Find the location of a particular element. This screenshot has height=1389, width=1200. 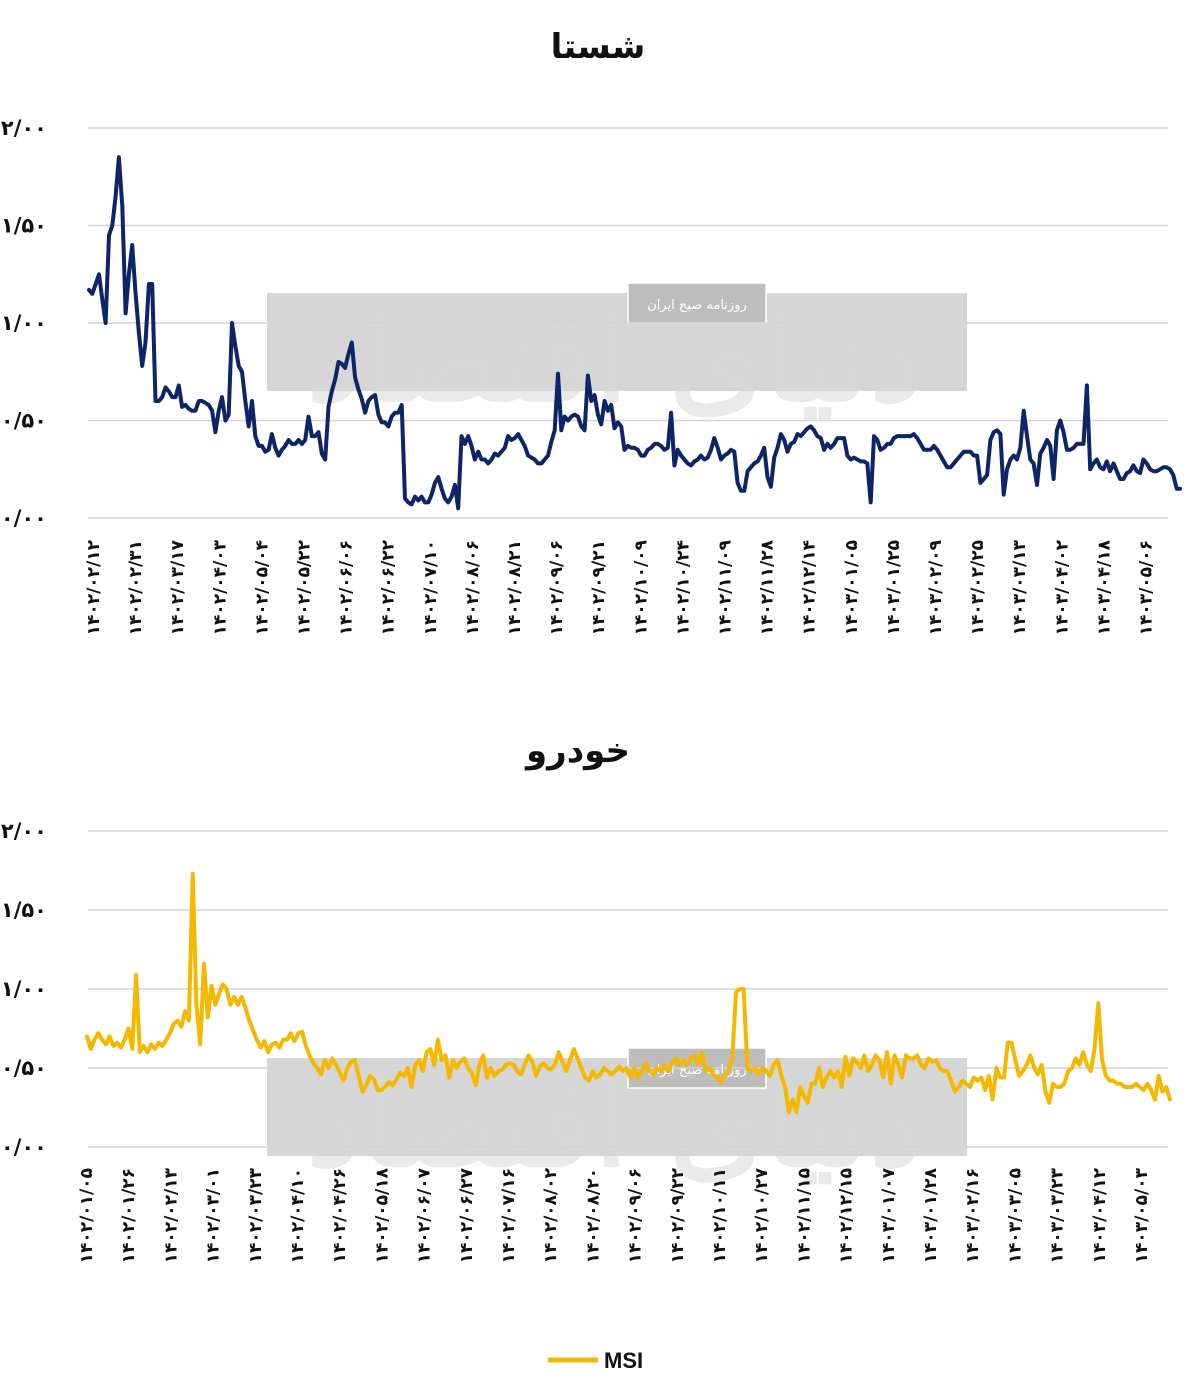

x-tick-label: ۱۴۰۲/۱۱/۲۸ is located at coordinates (768, 587).